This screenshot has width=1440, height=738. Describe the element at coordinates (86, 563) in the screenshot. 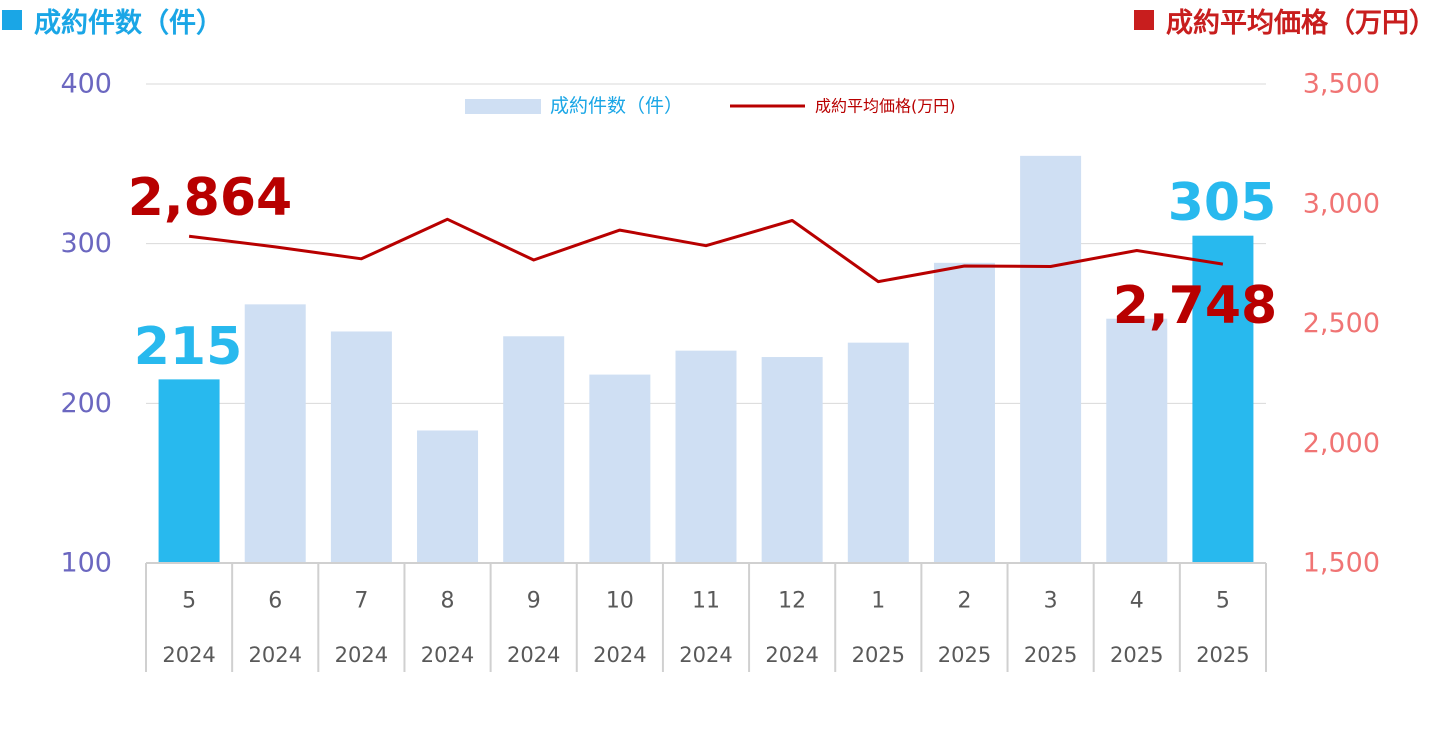

I see `left-tick-label: 100` at that location.